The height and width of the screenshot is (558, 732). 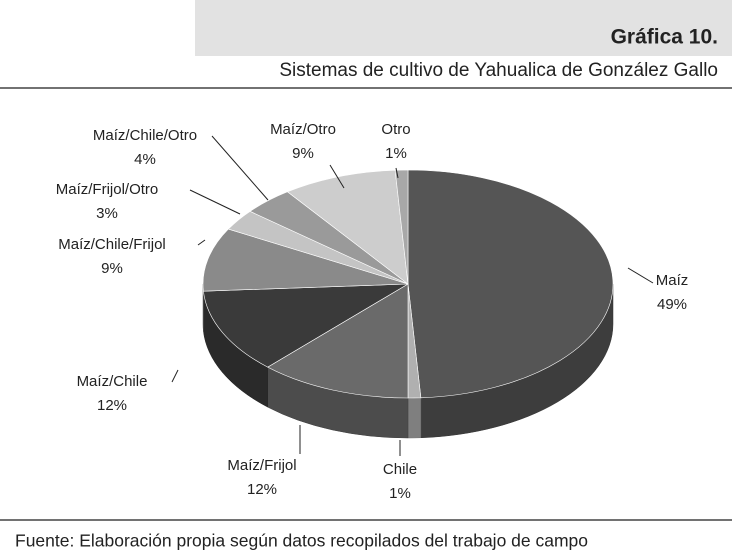 What do you see at coordinates (414, 418) in the screenshot?
I see `slice-side` at bounding box center [414, 418].